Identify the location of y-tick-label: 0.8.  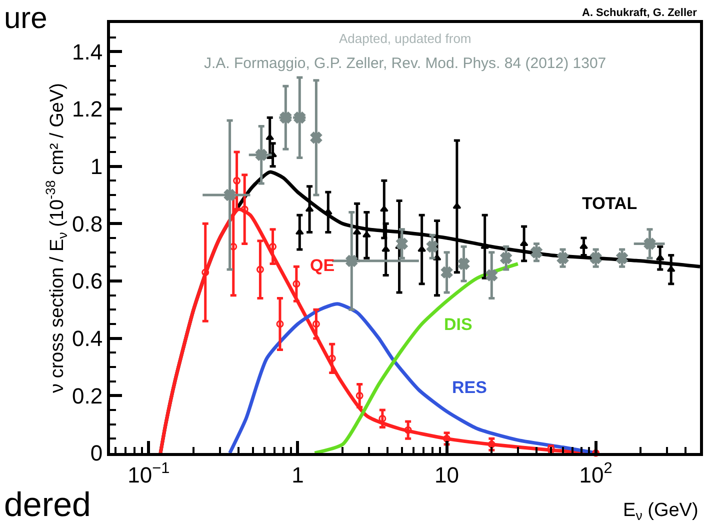
(87, 223).